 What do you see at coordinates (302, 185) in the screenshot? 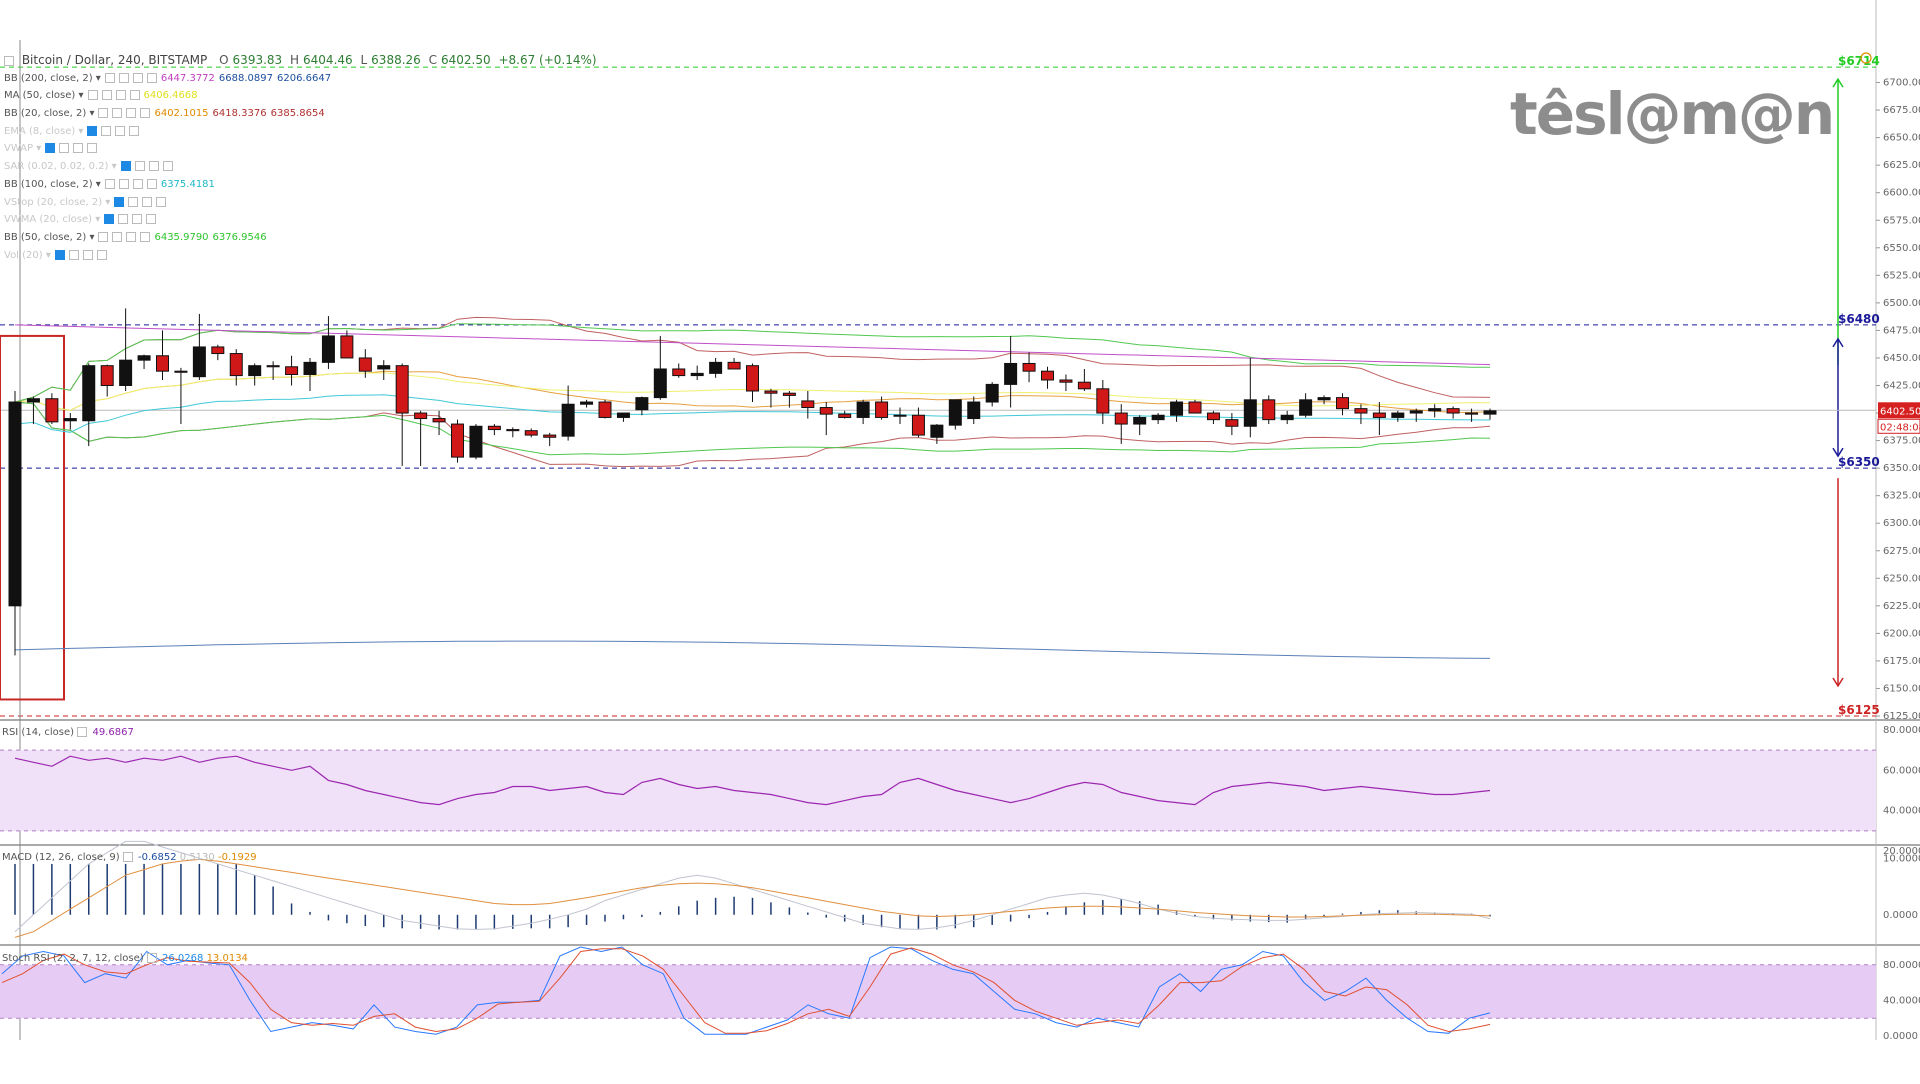
I see `indicator-row: BB (100, close, 2) ▾ 6375.4181` at bounding box center [302, 185].